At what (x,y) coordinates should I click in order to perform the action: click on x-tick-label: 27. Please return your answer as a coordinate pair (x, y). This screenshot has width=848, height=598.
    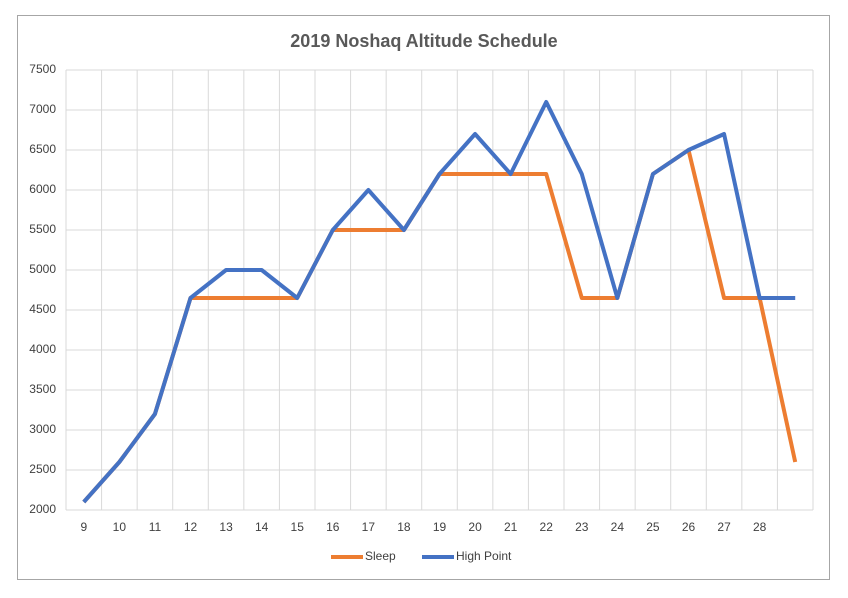
    Looking at the image, I should click on (724, 527).